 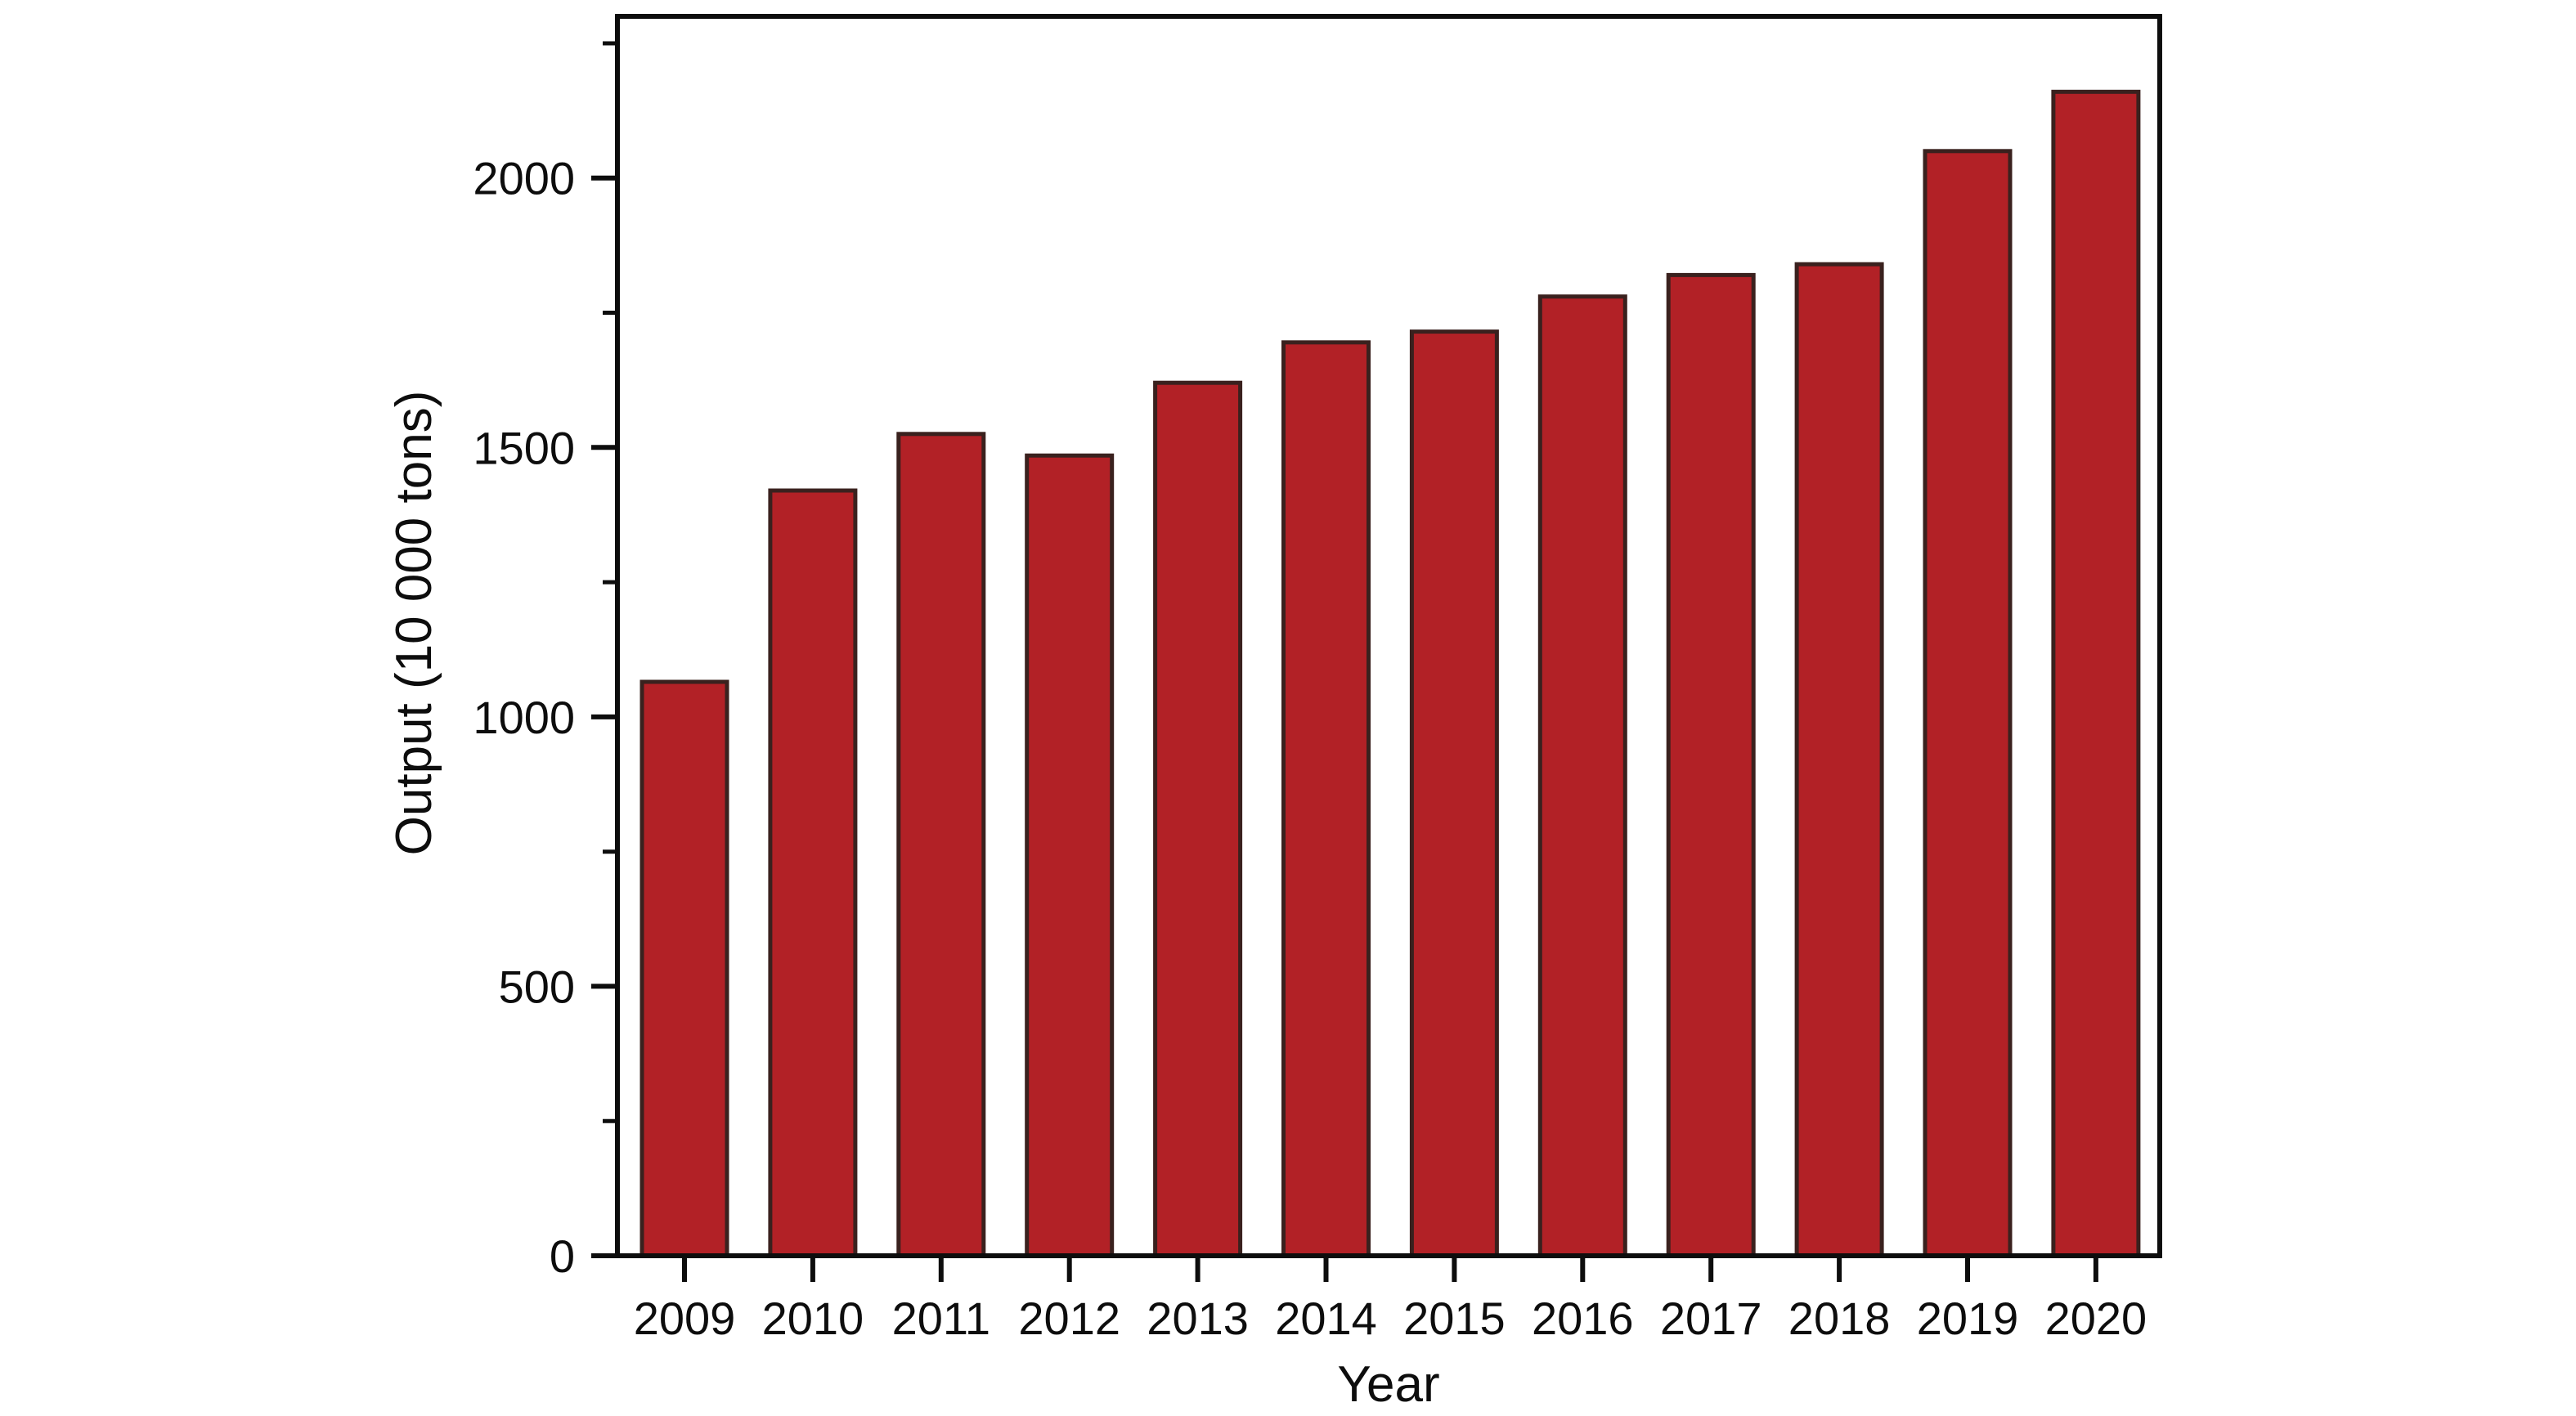 What do you see at coordinates (1968, 703) in the screenshot?
I see `bar-2019` at bounding box center [1968, 703].